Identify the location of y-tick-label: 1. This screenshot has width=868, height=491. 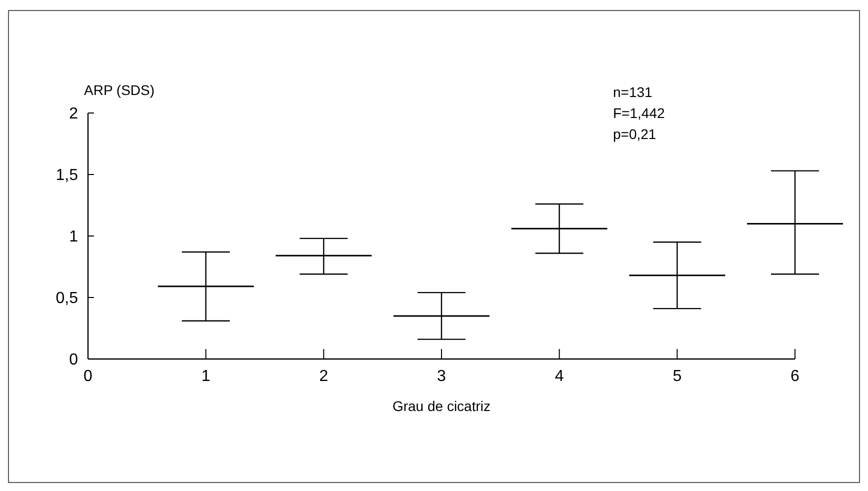
(73, 237).